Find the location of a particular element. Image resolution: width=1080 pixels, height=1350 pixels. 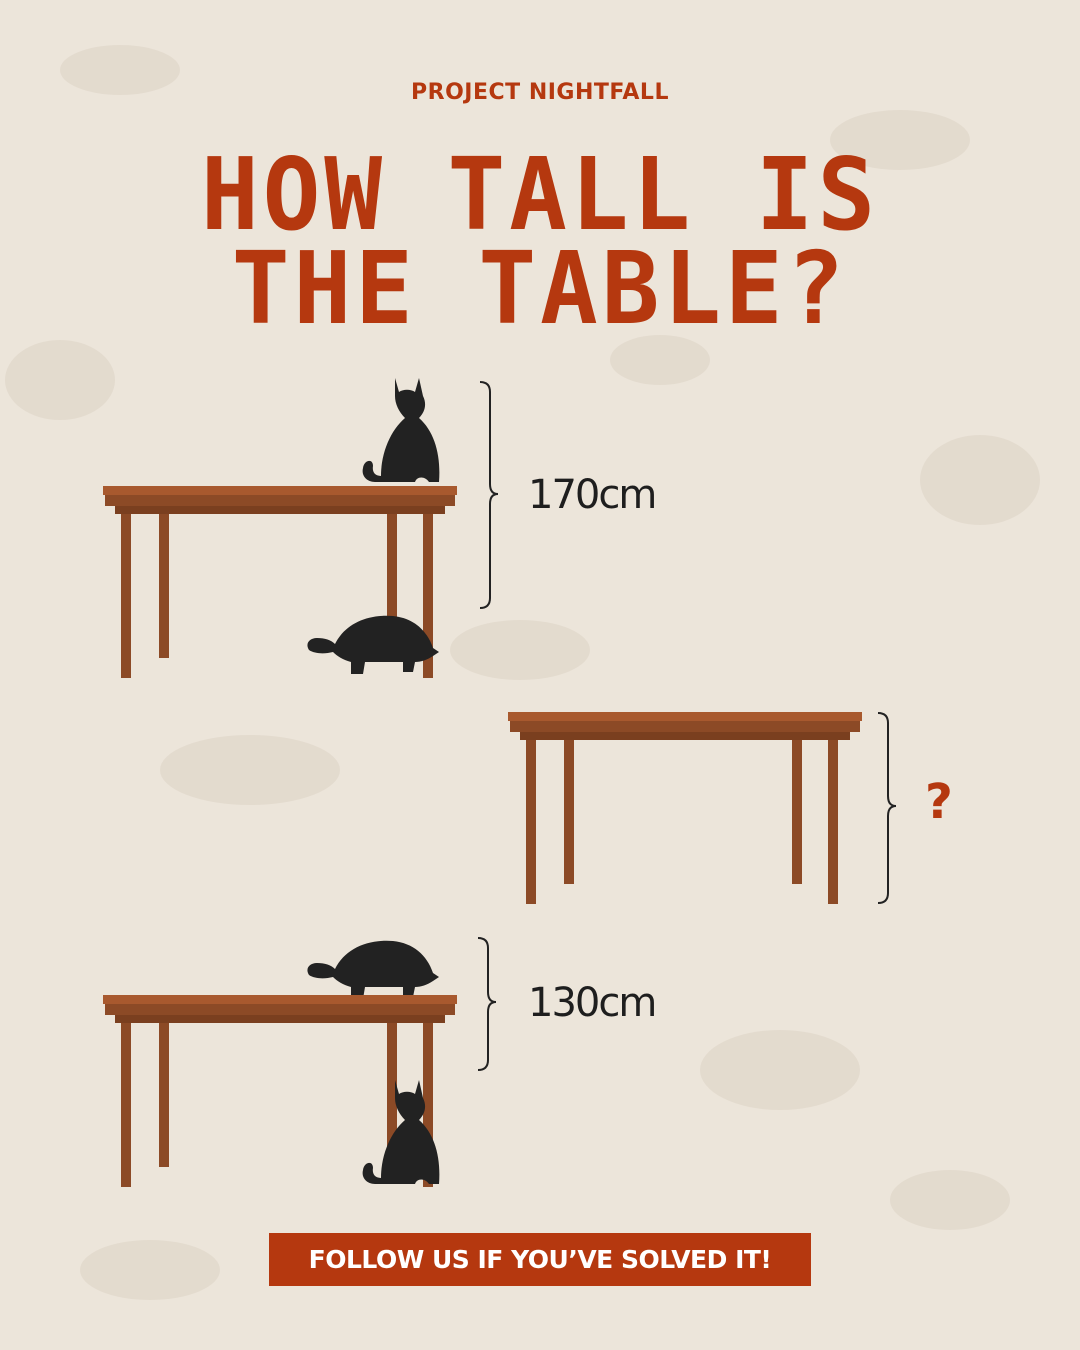

brace-middle is located at coordinates (887, 808).